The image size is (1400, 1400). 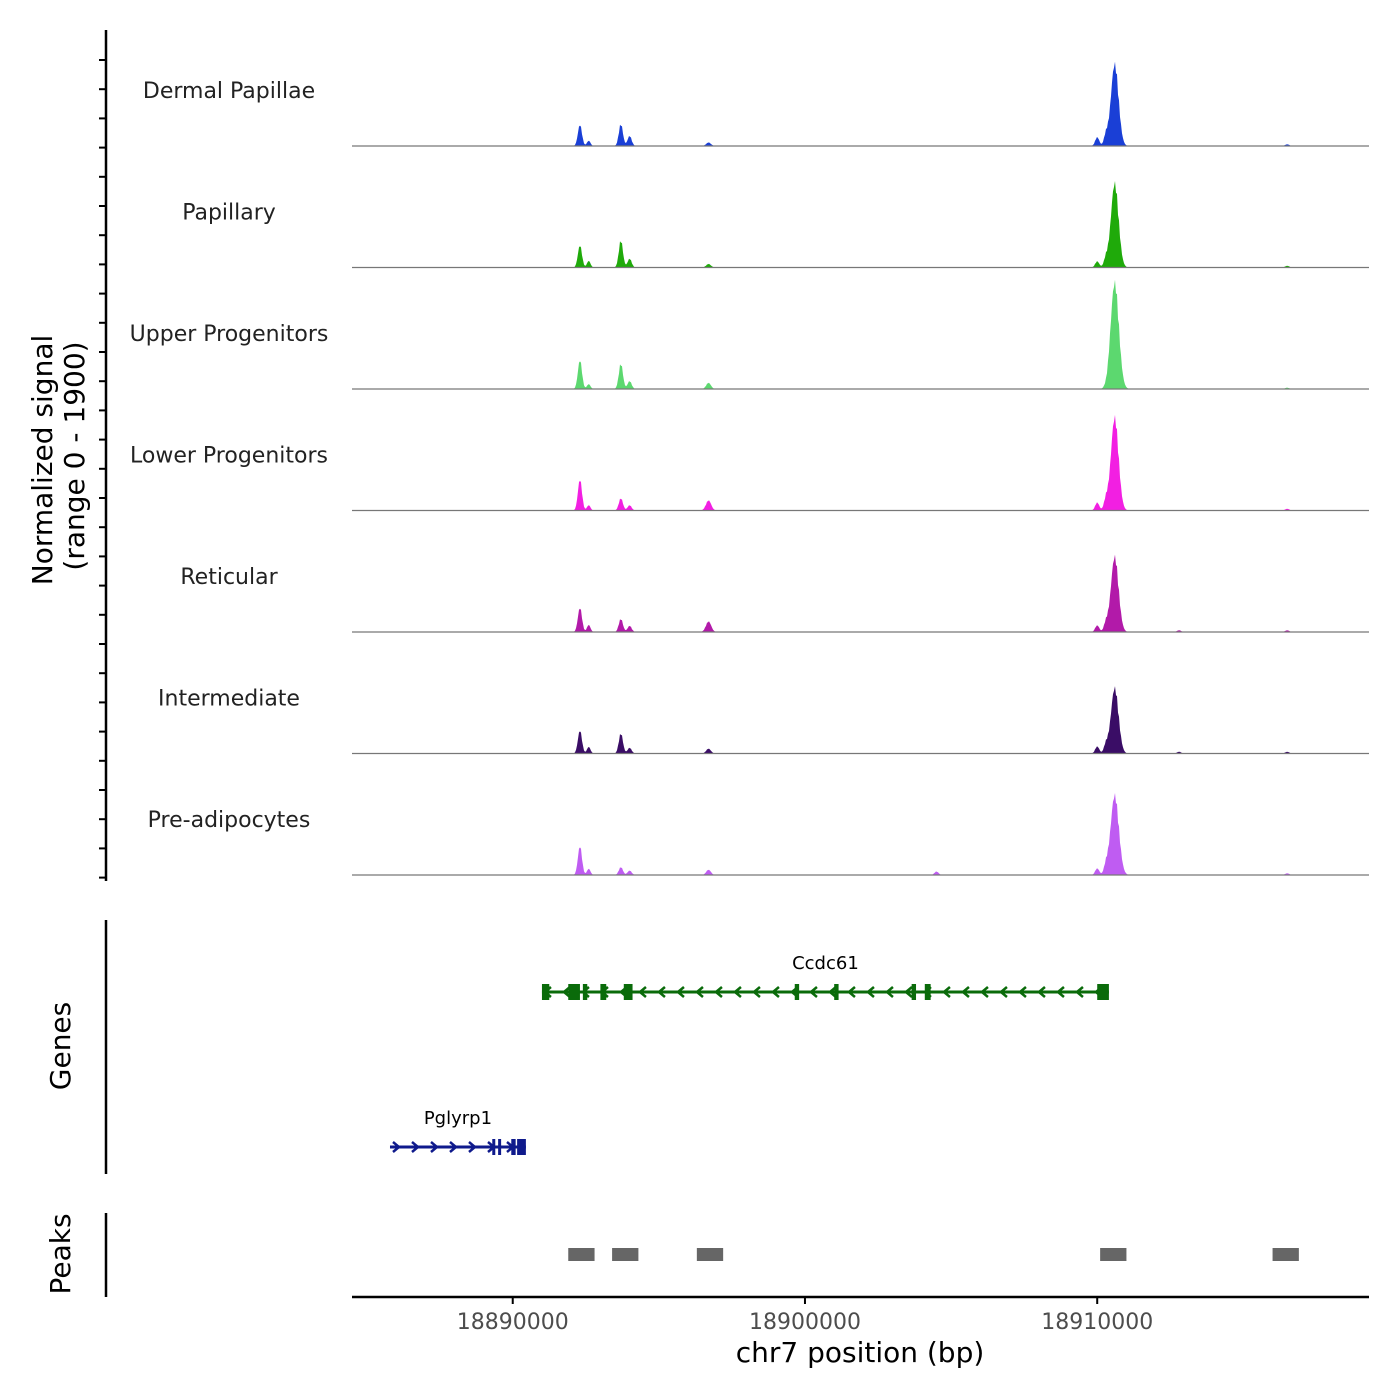 What do you see at coordinates (74, 455) in the screenshot?
I see `coverage-y-axis-title-line2: (range 0 - 1900)` at bounding box center [74, 455].